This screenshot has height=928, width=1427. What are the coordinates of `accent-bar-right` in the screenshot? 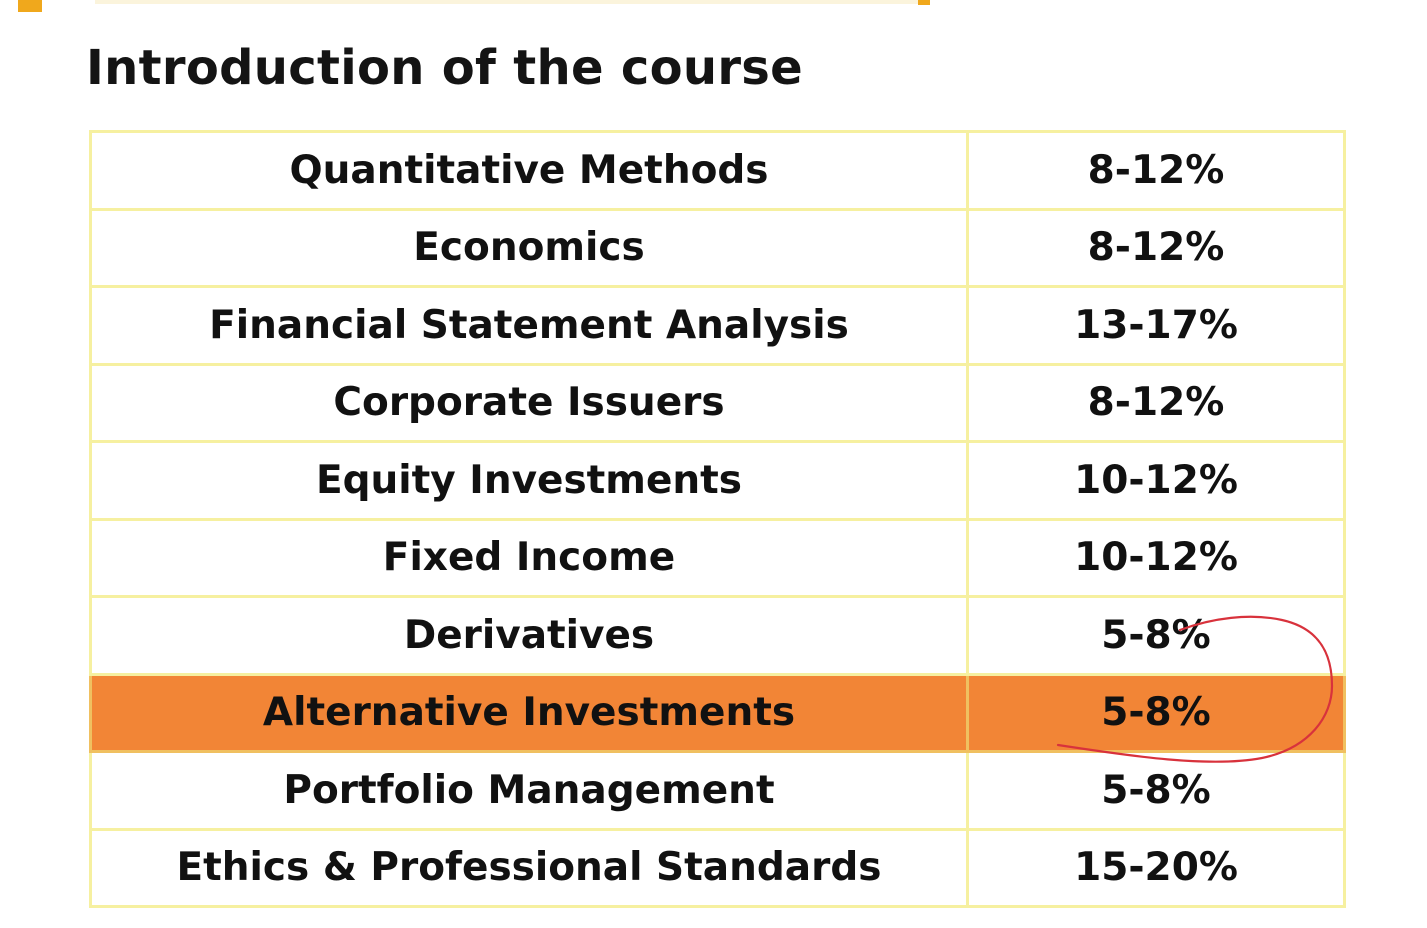 It's located at (924, 2).